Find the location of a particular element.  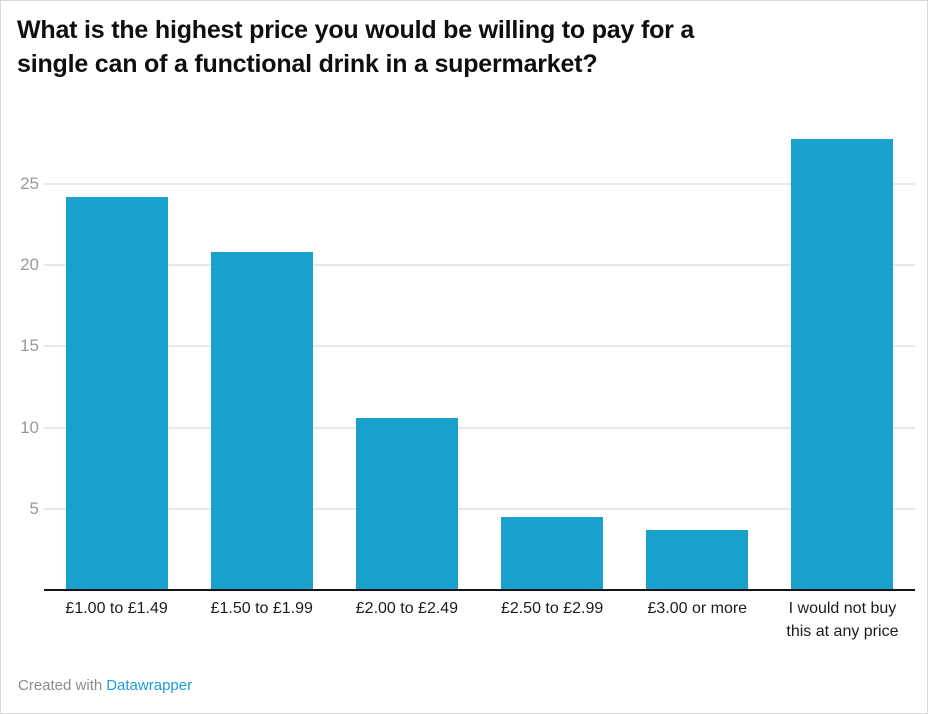

x-axis-line is located at coordinates (479, 590).